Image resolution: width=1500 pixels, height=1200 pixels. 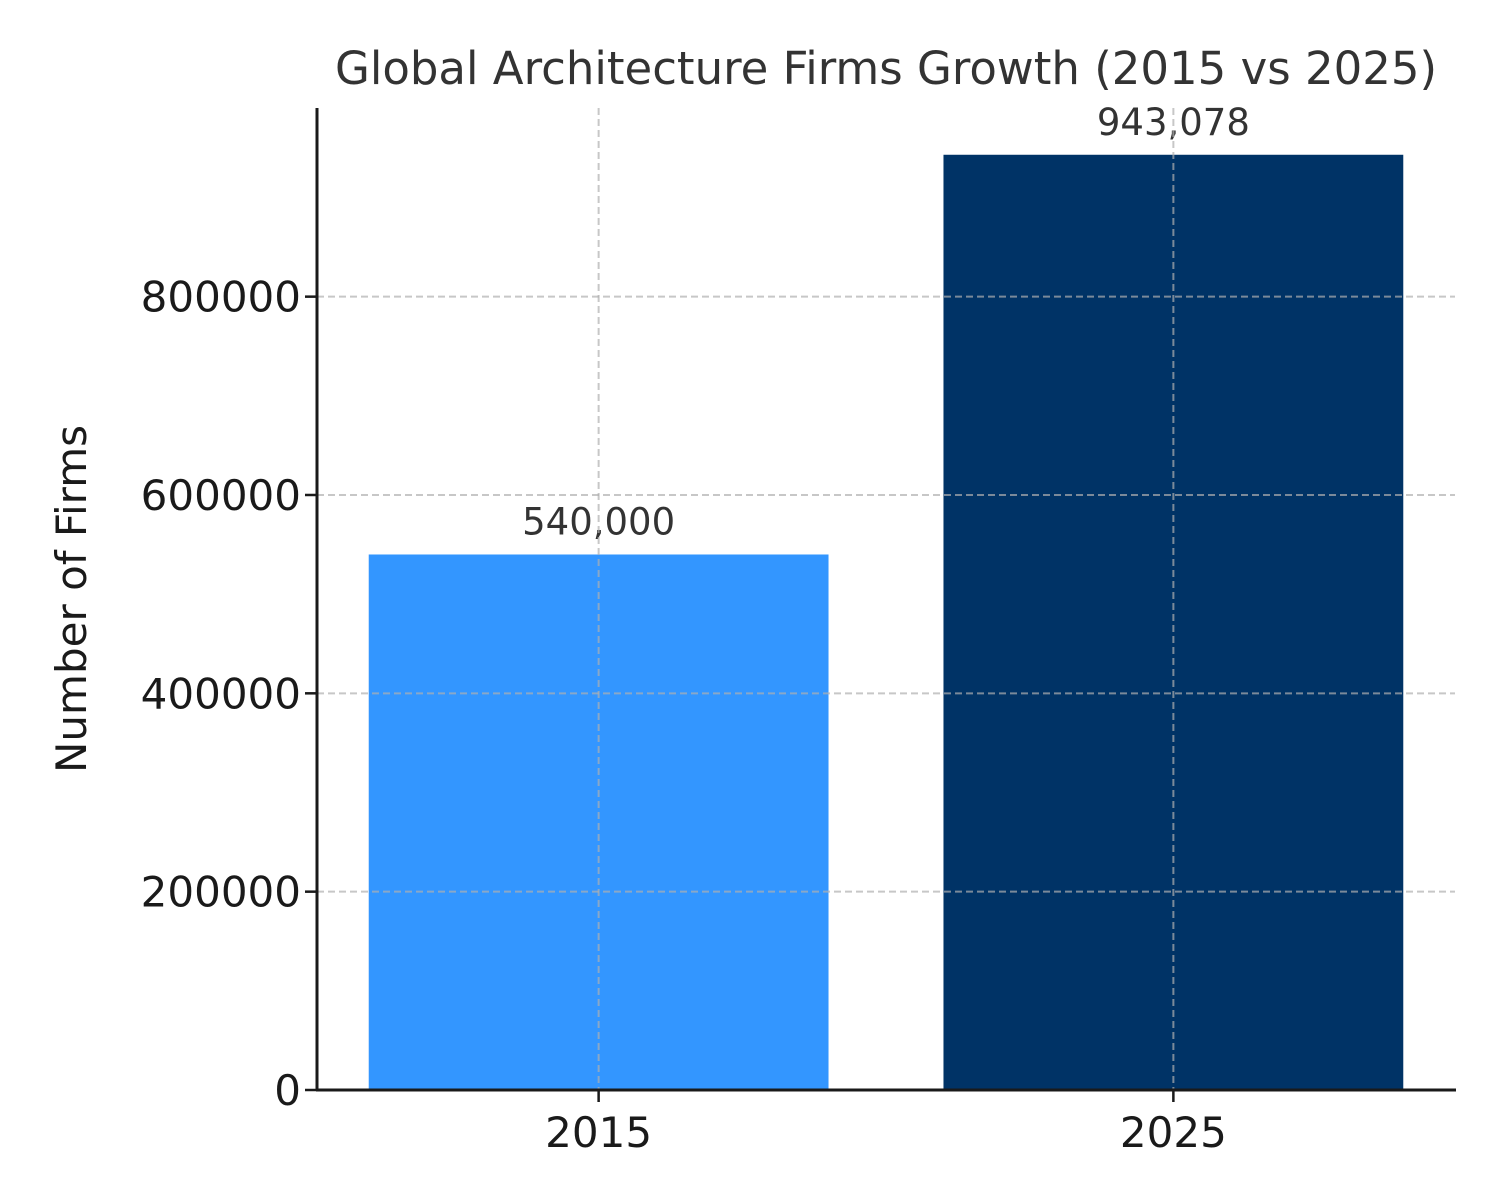 I want to click on y-tick-label: 200000, so click(x=221, y=892).